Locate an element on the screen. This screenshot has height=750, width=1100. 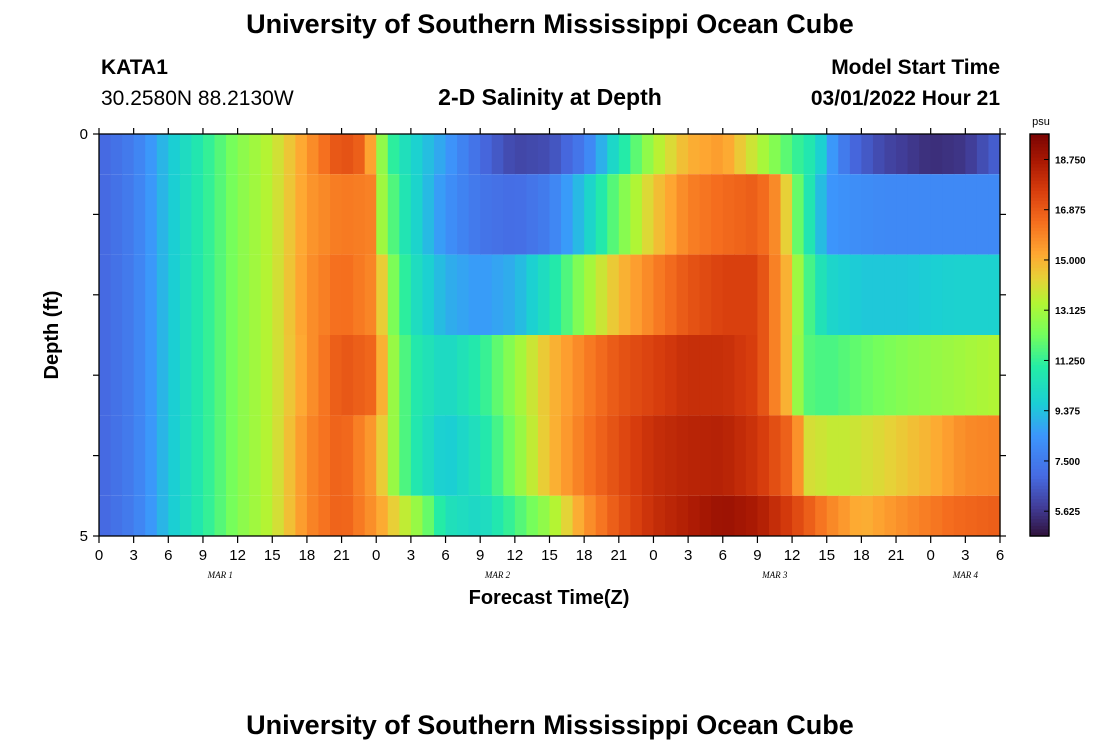
colorbar-tick-label: 9.375 is located at coordinates (1067, 412).